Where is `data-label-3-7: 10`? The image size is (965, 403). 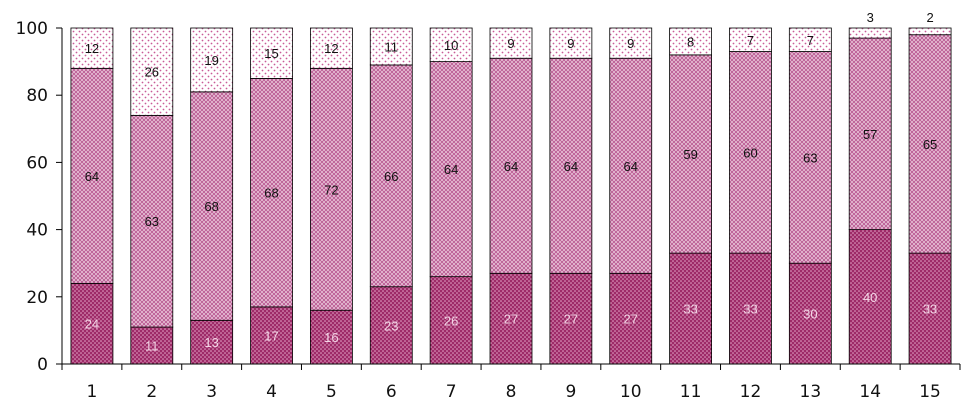
data-label-3-7: 10 is located at coordinates (451, 45).